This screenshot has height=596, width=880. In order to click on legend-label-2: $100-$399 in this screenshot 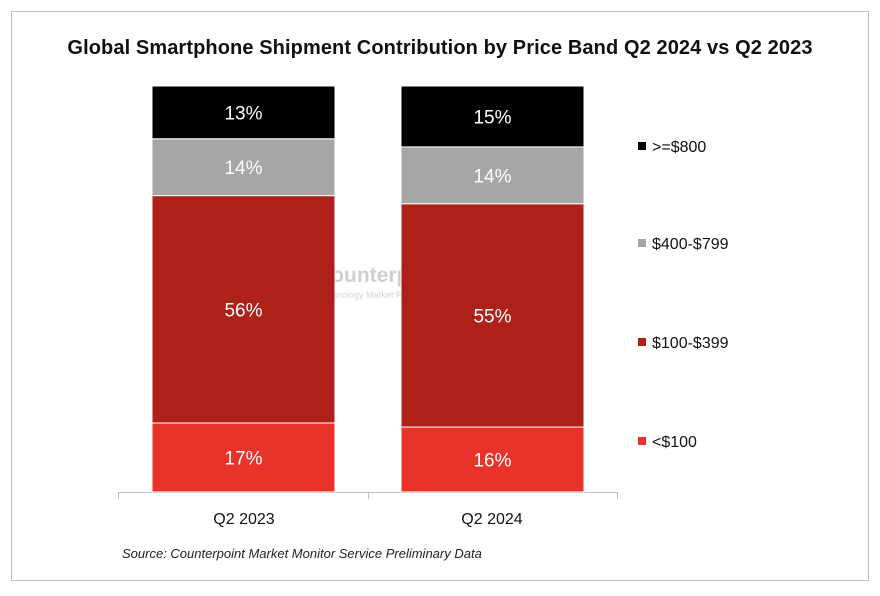, I will do `click(690, 343)`.